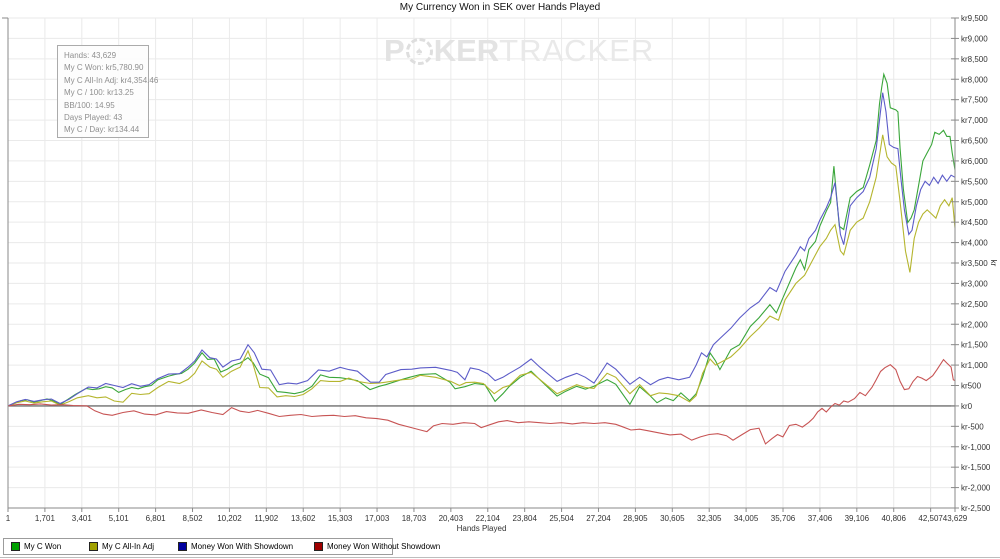 The width and height of the screenshot is (1000, 559). What do you see at coordinates (414, 518) in the screenshot?
I see `svg-text: 18,703` at bounding box center [414, 518].